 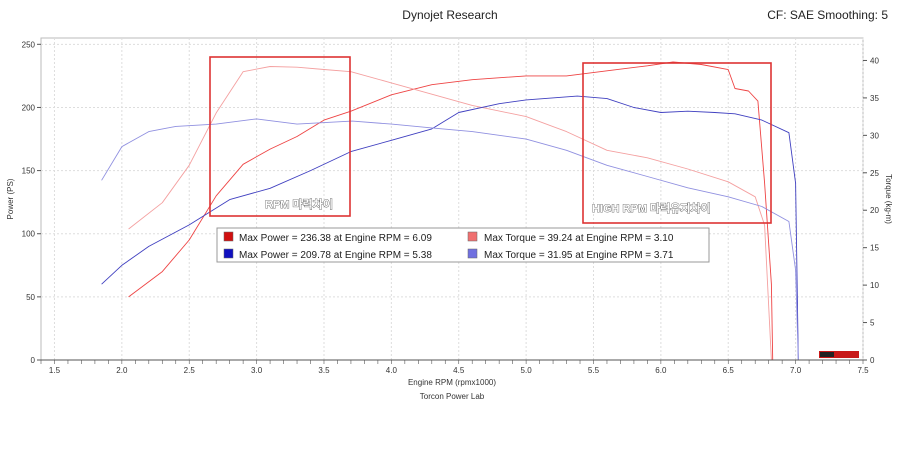 I want to click on annotation-low-rpm: RPM 마력차이, so click(x=299, y=204).